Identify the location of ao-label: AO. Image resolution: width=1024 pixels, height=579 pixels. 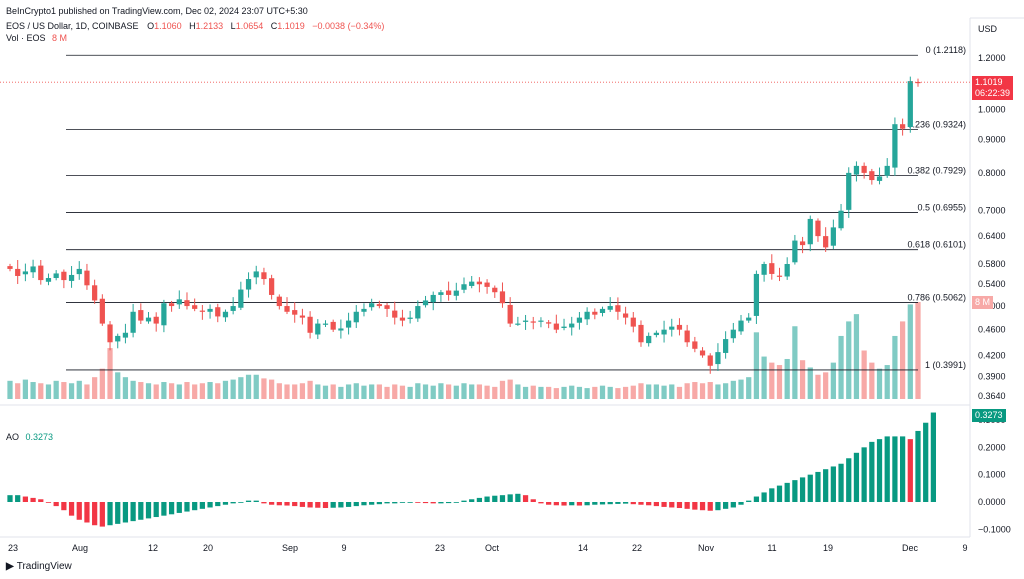
(13, 437).